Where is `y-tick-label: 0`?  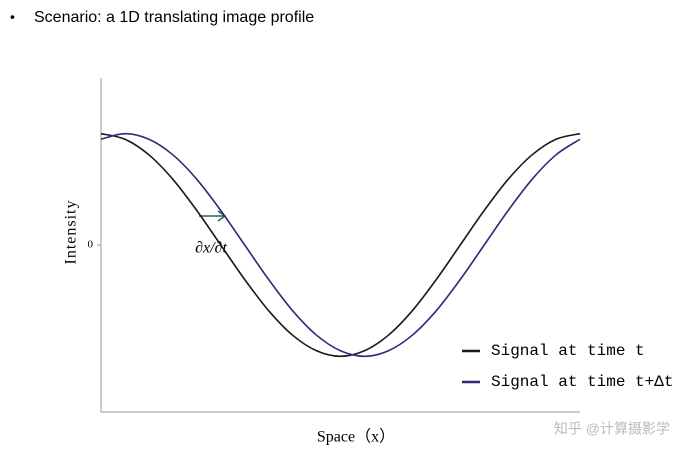
y-tick-label: 0 is located at coordinates (91, 245).